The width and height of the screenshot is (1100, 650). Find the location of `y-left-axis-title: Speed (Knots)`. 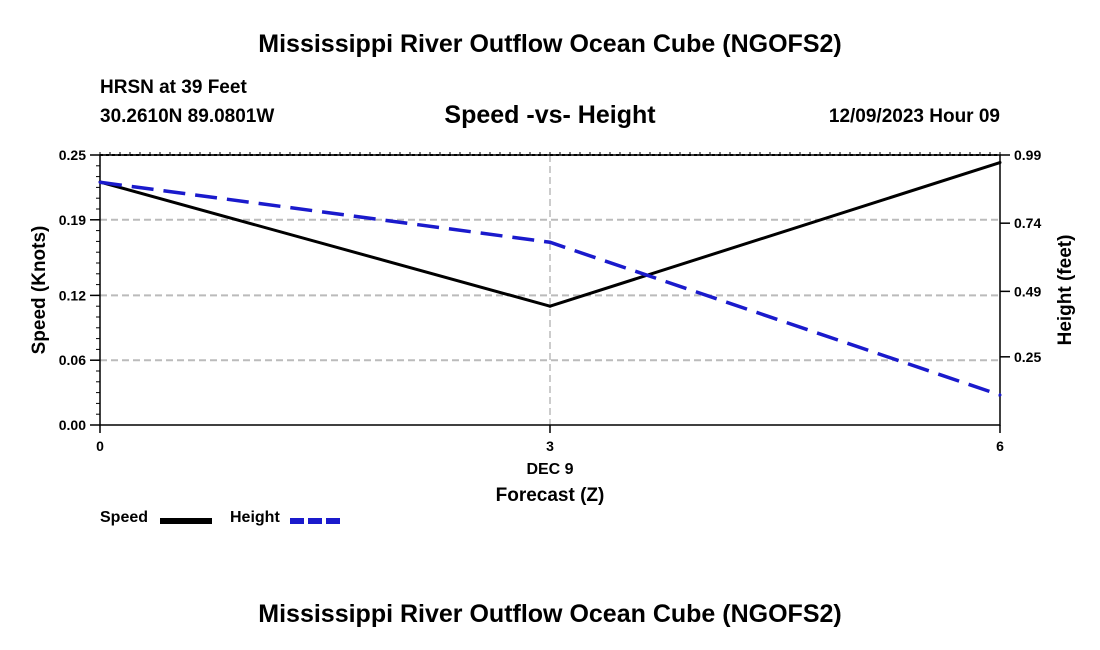

y-left-axis-title: Speed (Knots) is located at coordinates (39, 290).